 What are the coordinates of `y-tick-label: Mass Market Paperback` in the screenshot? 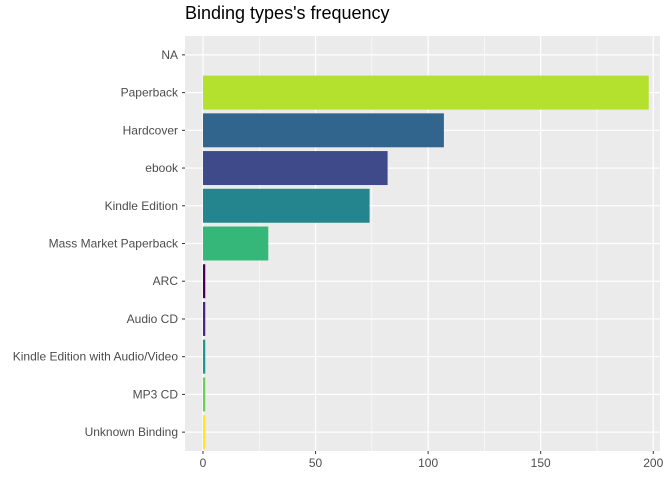 It's located at (114, 244).